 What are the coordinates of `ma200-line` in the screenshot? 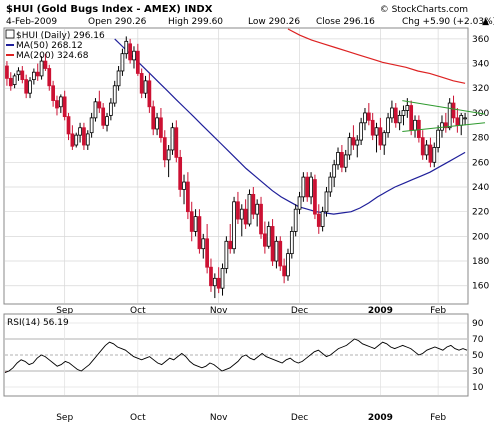 It's located at (376, 56).